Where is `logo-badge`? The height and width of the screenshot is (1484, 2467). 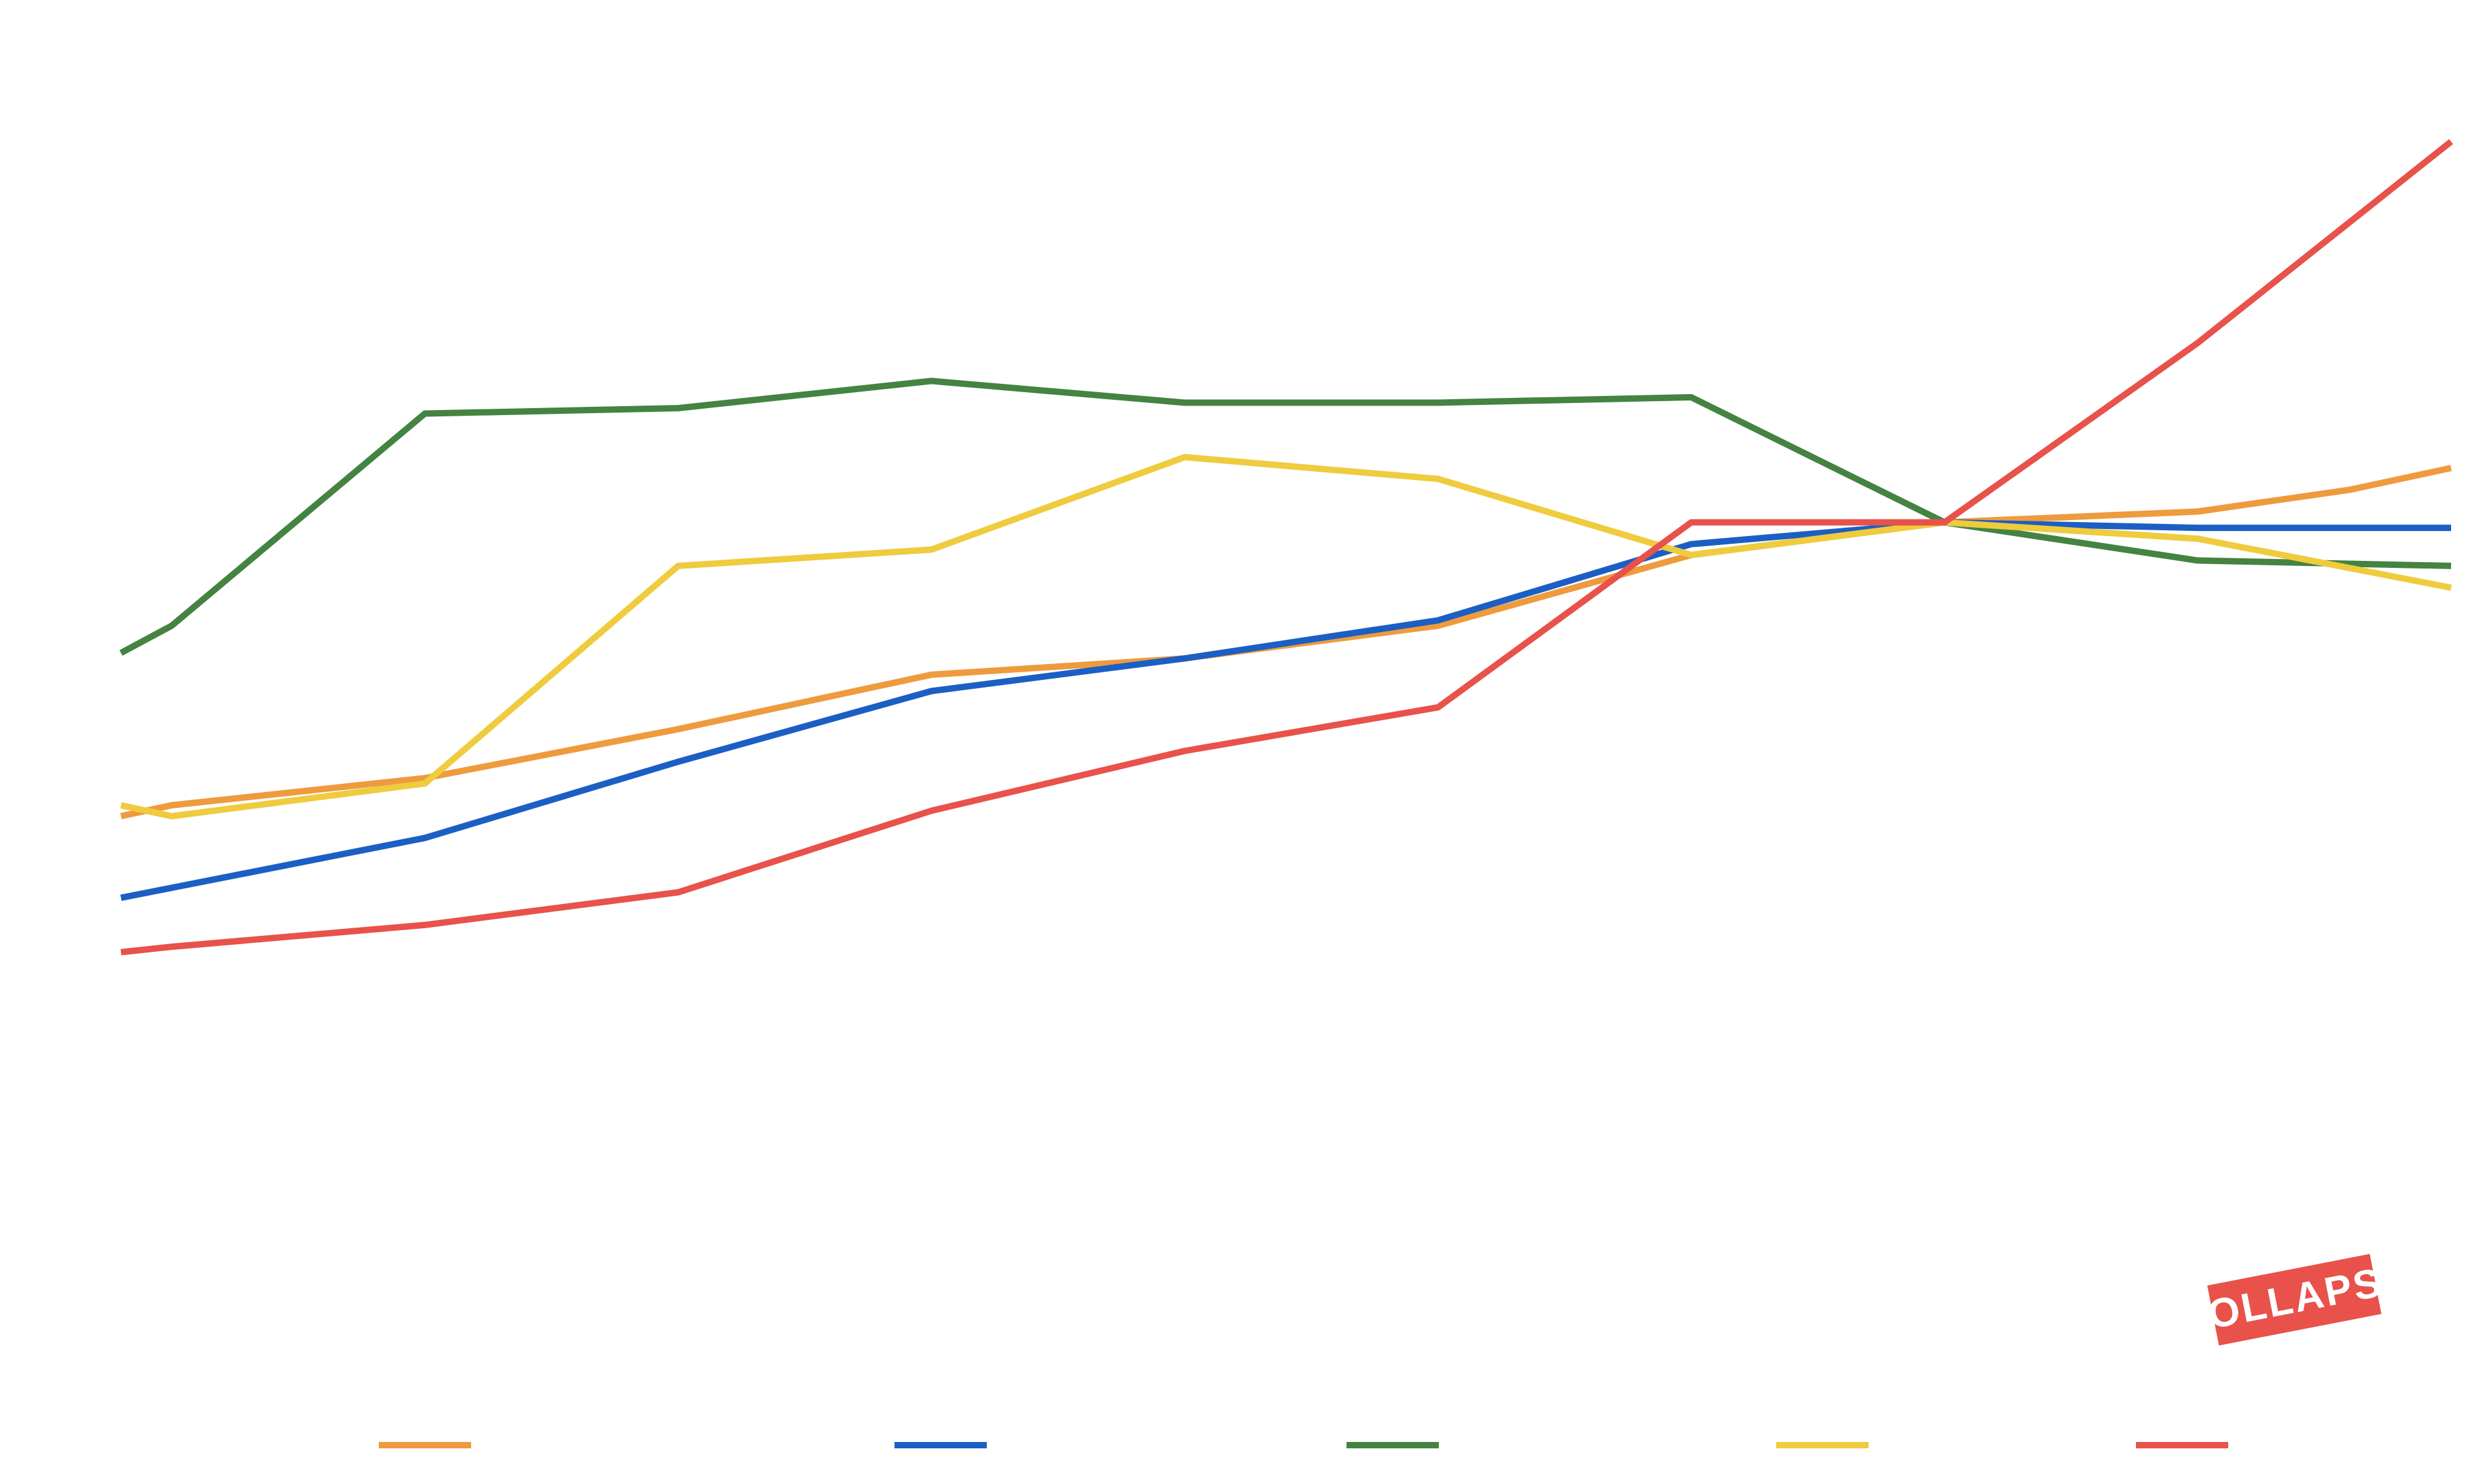
logo-badge is located at coordinates (2294, 1300).